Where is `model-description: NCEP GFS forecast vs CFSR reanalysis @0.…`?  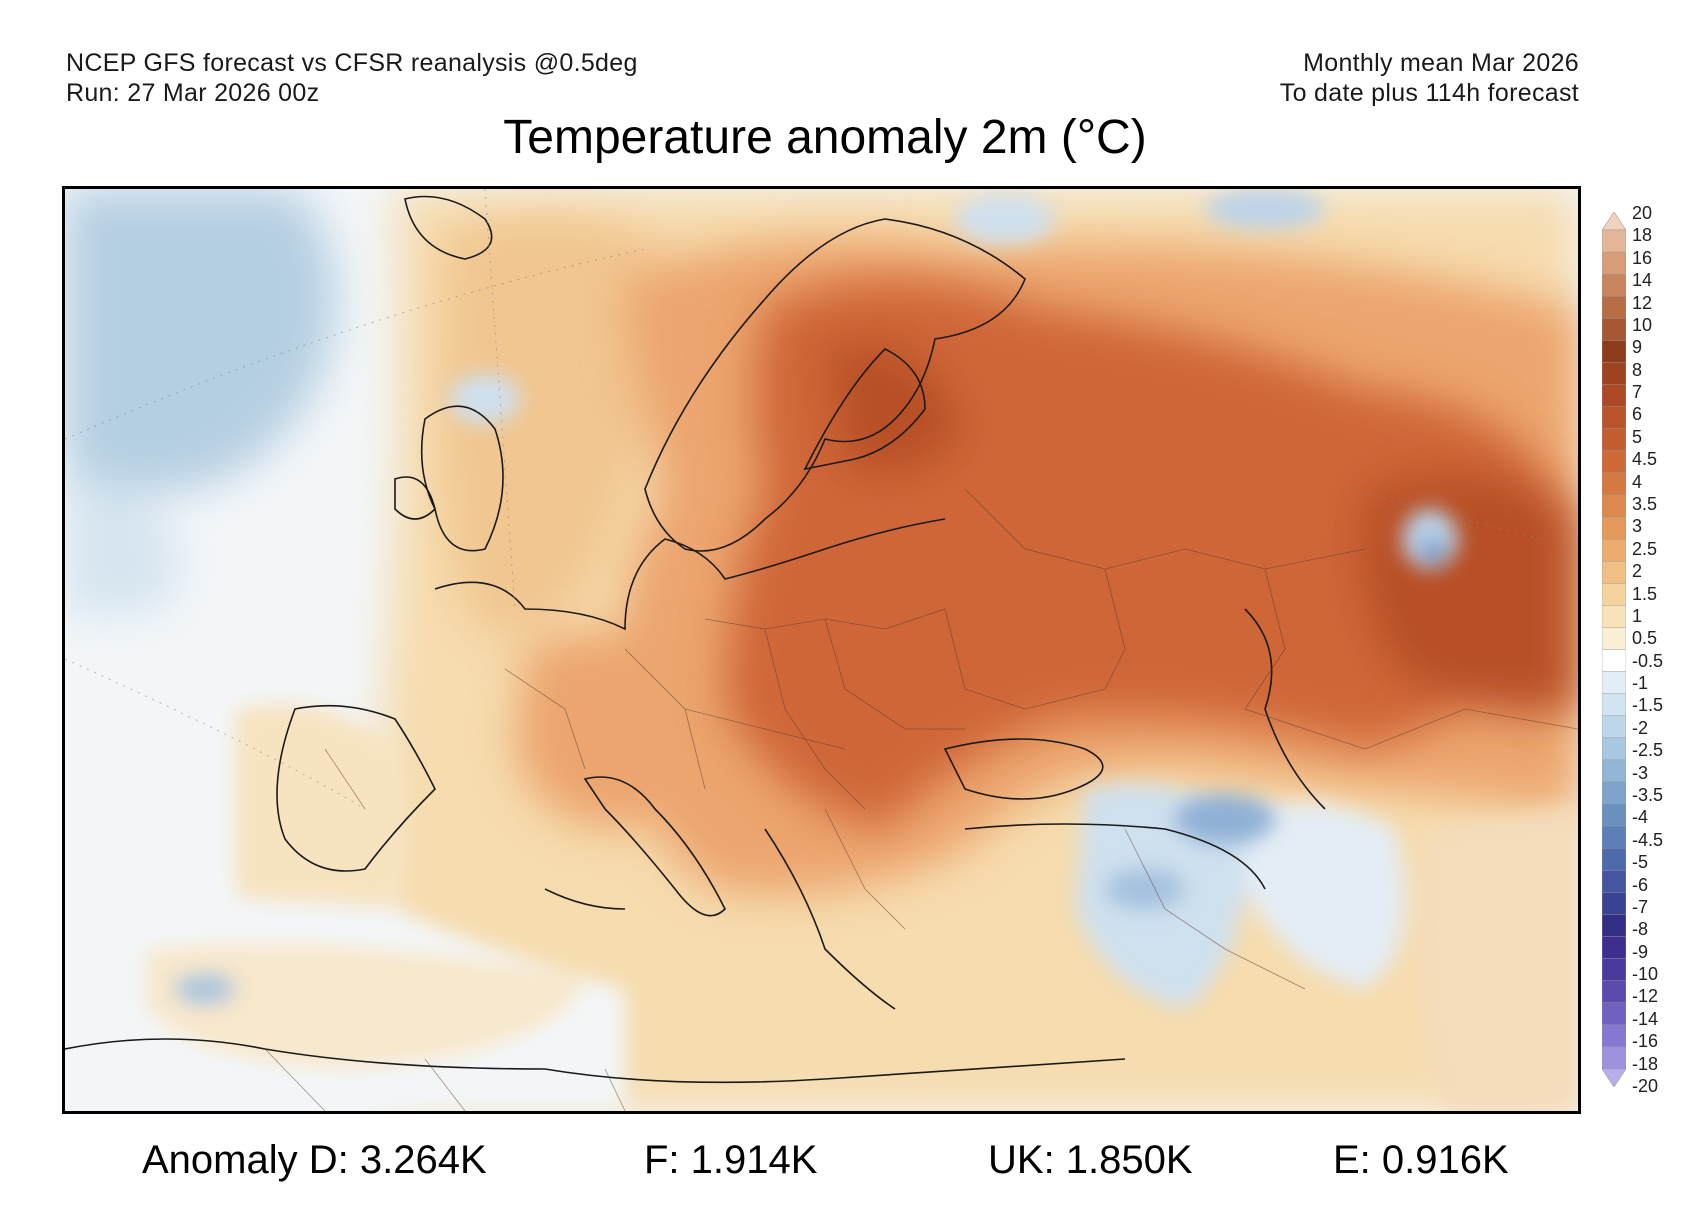 model-description: NCEP GFS forecast vs CFSR reanalysis @0.… is located at coordinates (352, 63).